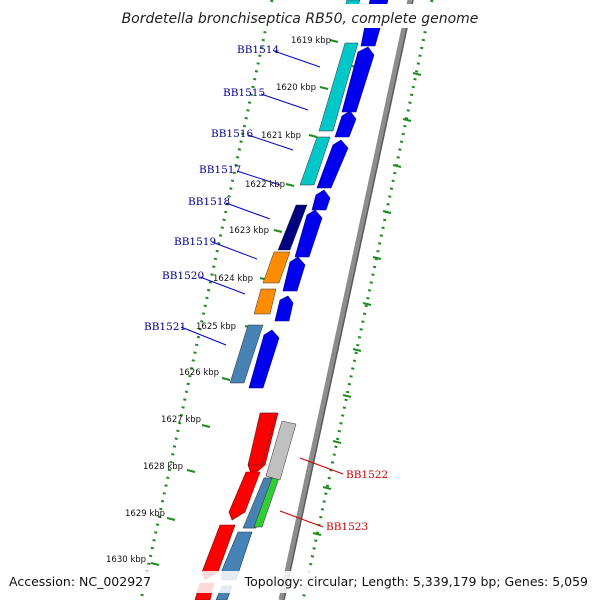 The height and width of the screenshot is (600, 600). Describe the element at coordinates (165, 327) in the screenshot. I see `gene-label-bb1521: BB1521` at that location.